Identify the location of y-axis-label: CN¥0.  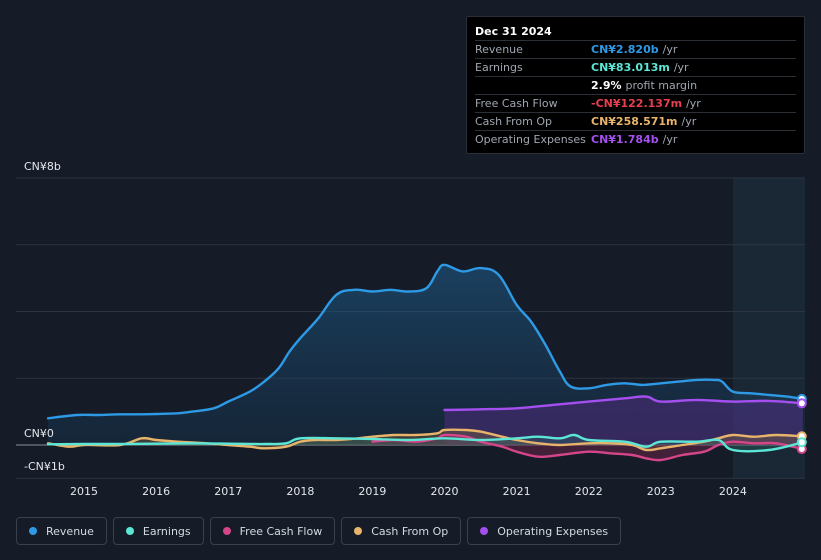
(39, 433).